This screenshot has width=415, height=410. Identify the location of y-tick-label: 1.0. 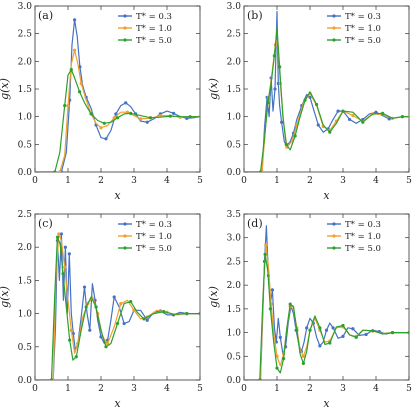
(234, 118).